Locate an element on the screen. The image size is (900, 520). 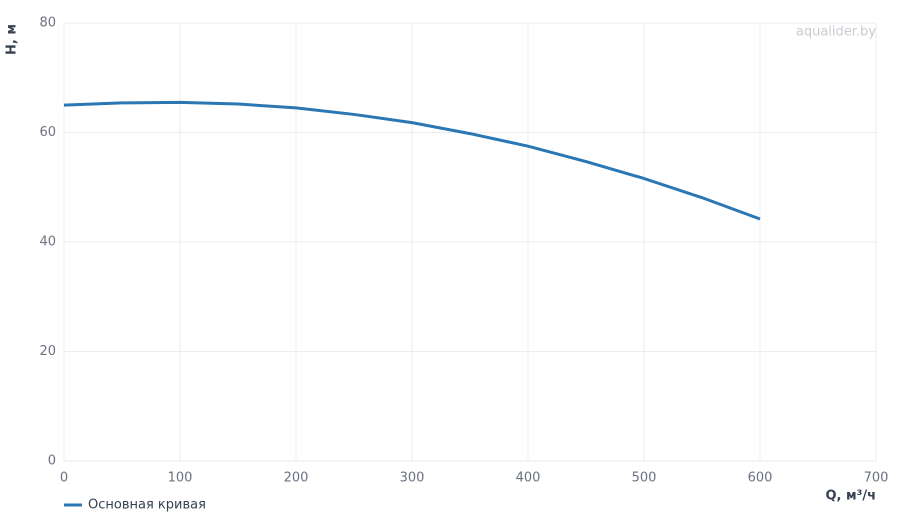
x-tick-label: 0 is located at coordinates (64, 478).